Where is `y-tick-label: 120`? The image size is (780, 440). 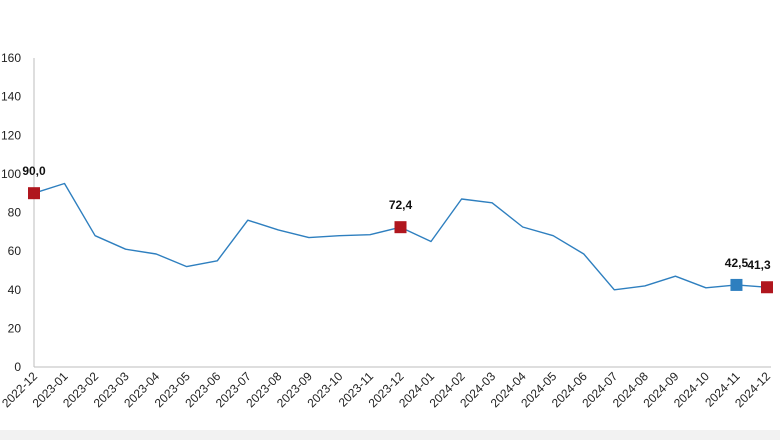
y-tick-label: 120 is located at coordinates (11, 135).